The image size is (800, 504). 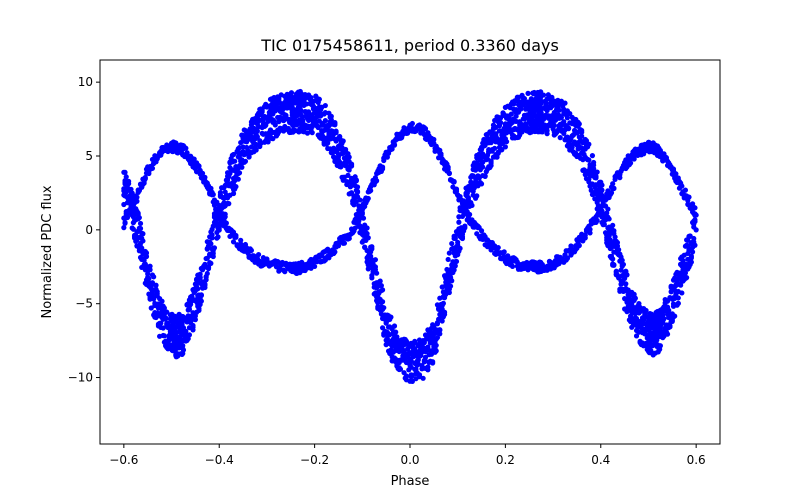 I want to click on y-tick-label: 10, so click(x=85, y=82).